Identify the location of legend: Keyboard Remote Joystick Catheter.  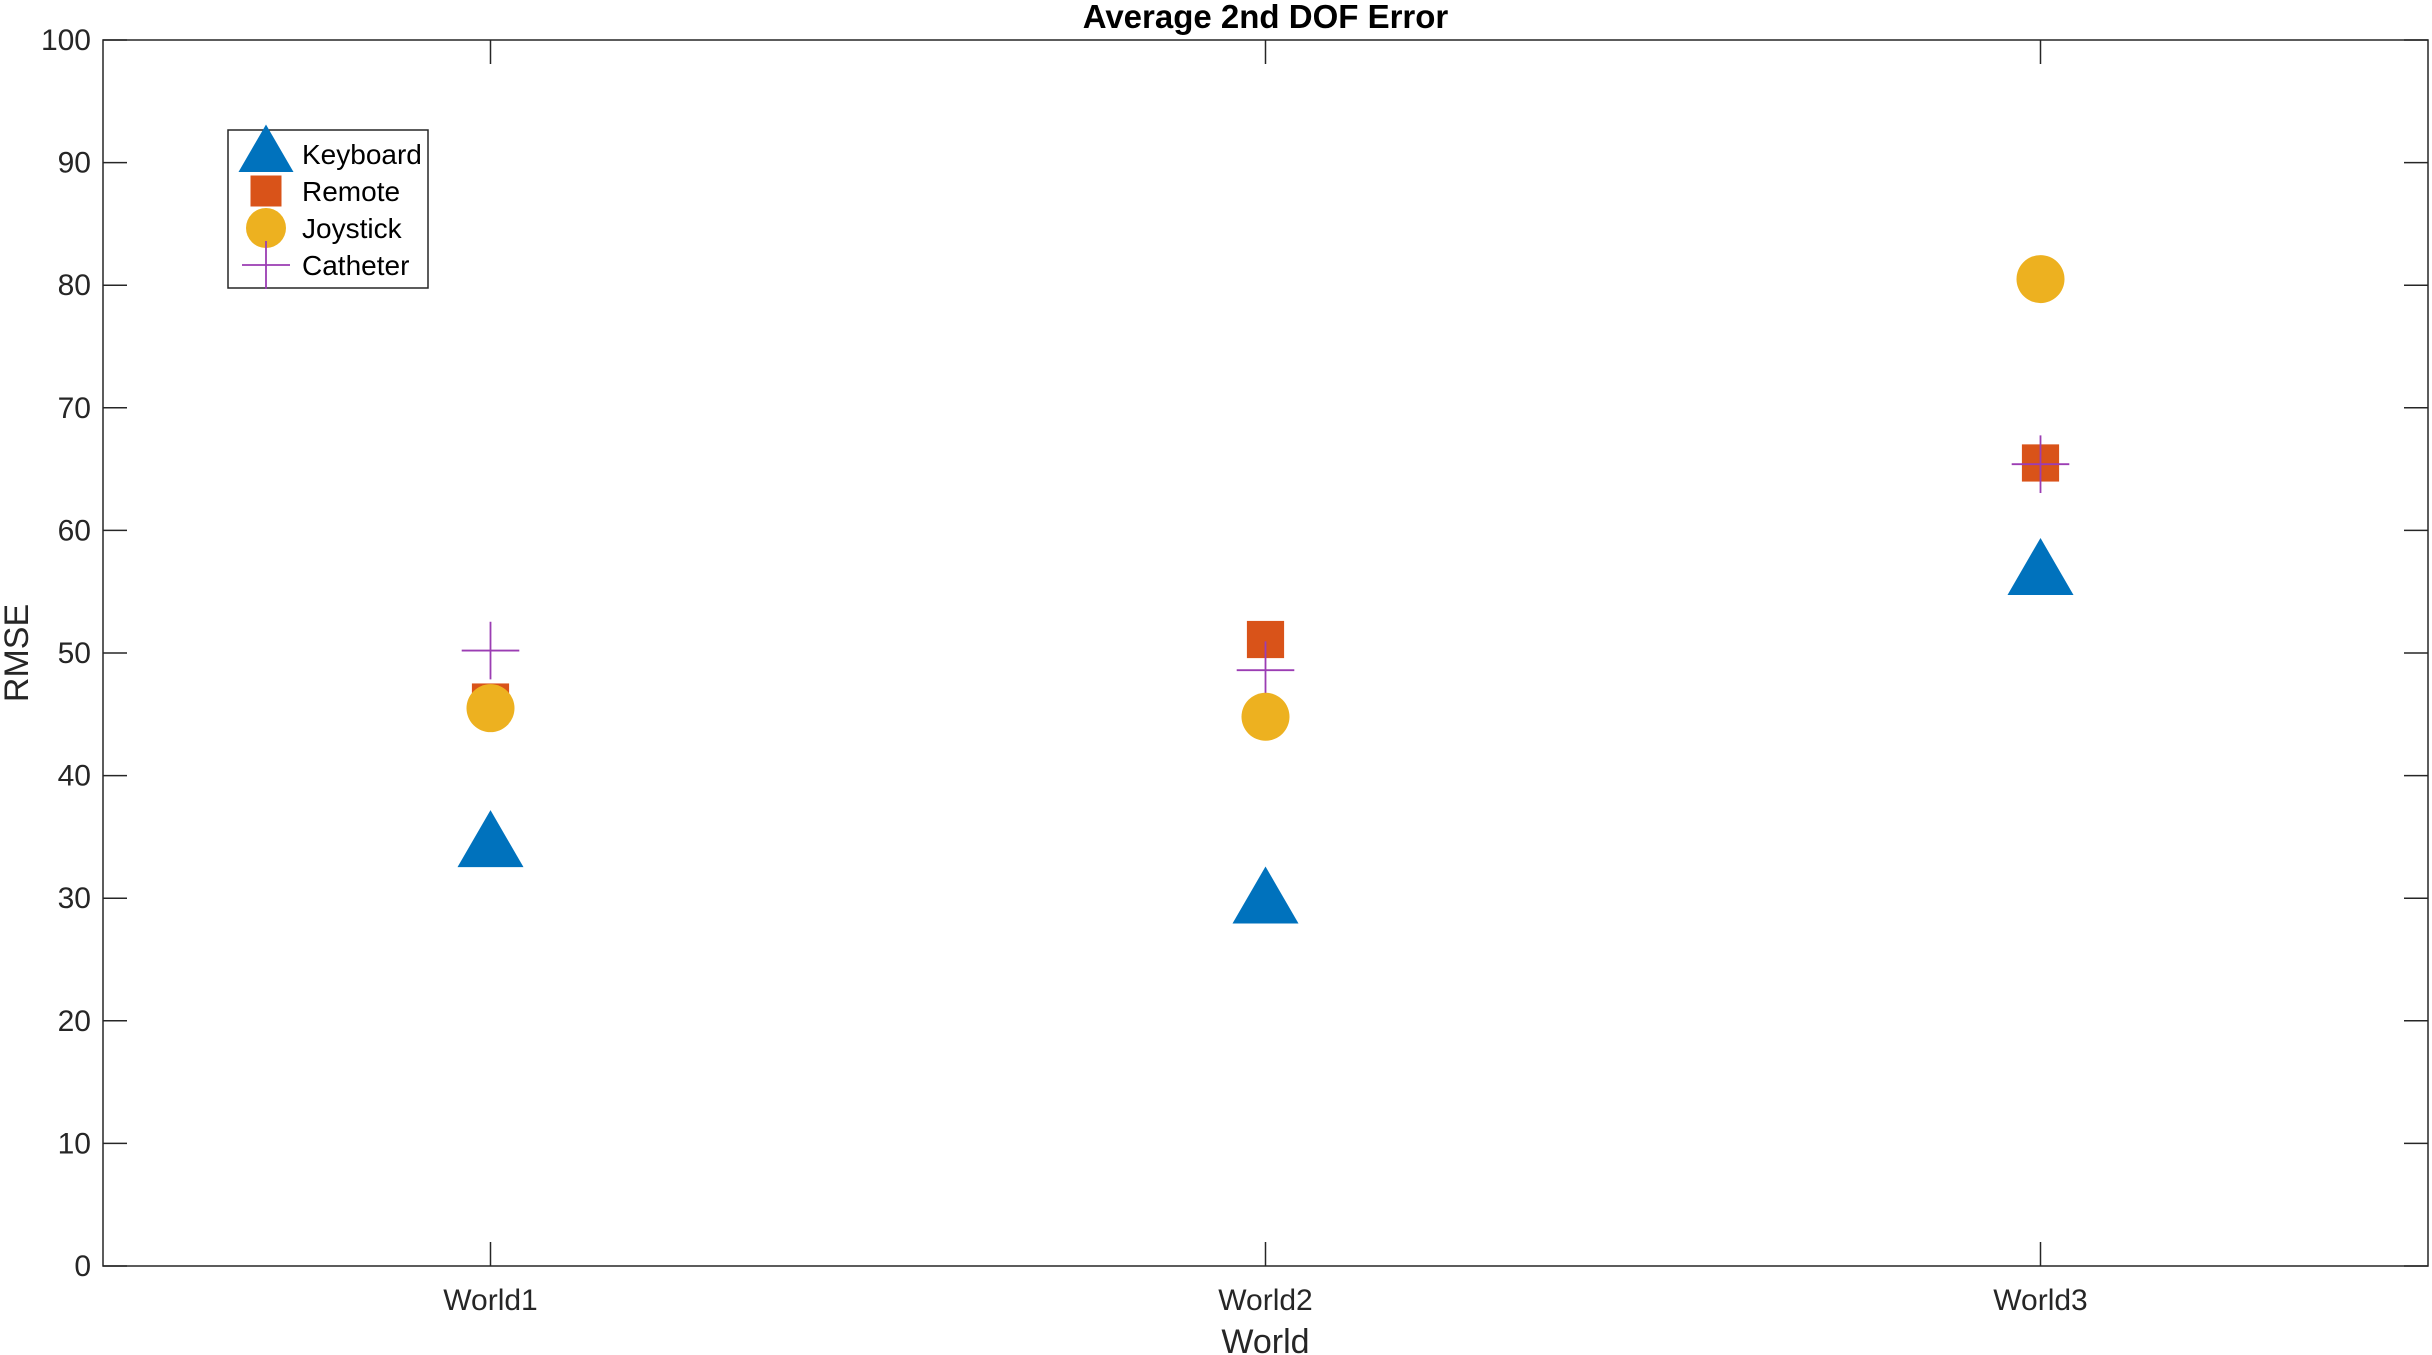
(328, 206).